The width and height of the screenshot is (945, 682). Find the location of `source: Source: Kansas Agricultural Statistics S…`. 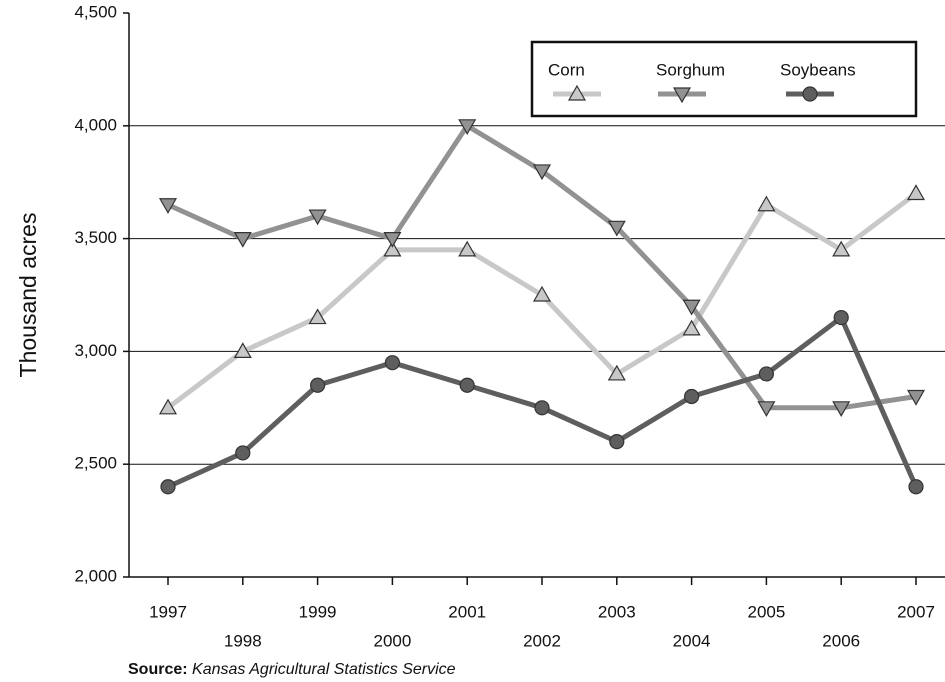

source: Source: Kansas Agricultural Statistics S… is located at coordinates (292, 669).